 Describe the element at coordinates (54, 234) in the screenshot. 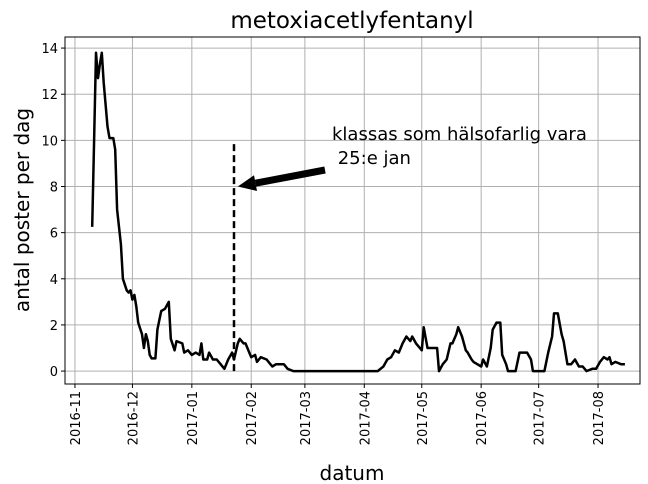

I see `y-tick-label: 6` at that location.